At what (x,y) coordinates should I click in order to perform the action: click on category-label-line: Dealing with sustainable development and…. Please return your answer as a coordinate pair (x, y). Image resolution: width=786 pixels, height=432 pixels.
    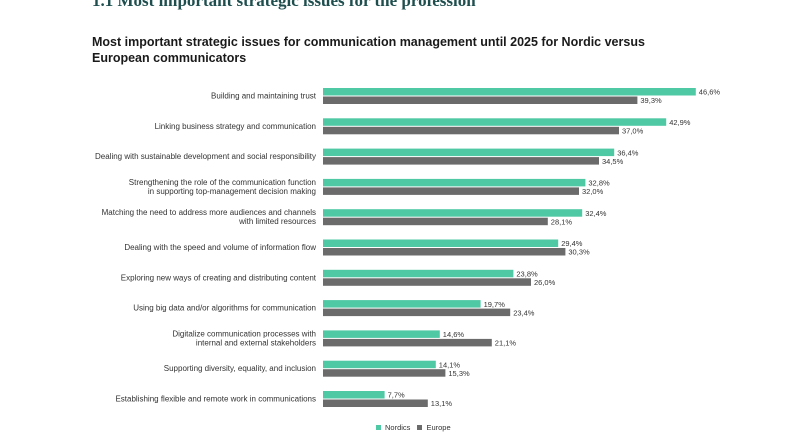
    Looking at the image, I should click on (205, 156).